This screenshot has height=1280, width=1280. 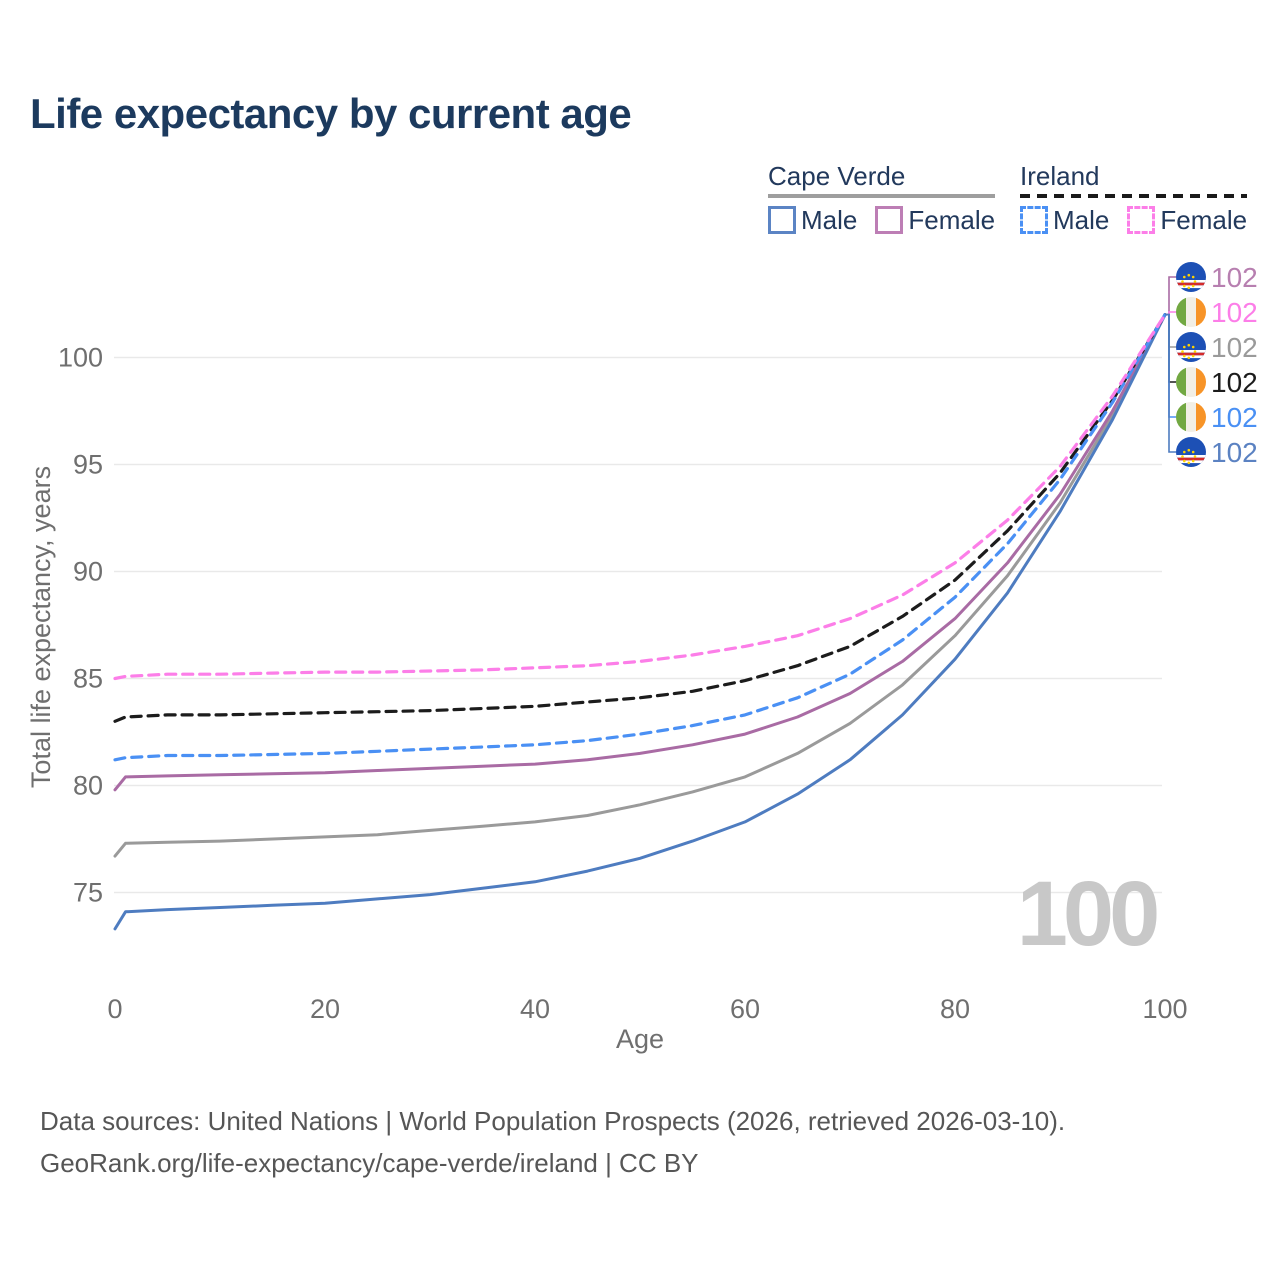 What do you see at coordinates (745, 1009) in the screenshot?
I see `x-tick-label: 60` at bounding box center [745, 1009].